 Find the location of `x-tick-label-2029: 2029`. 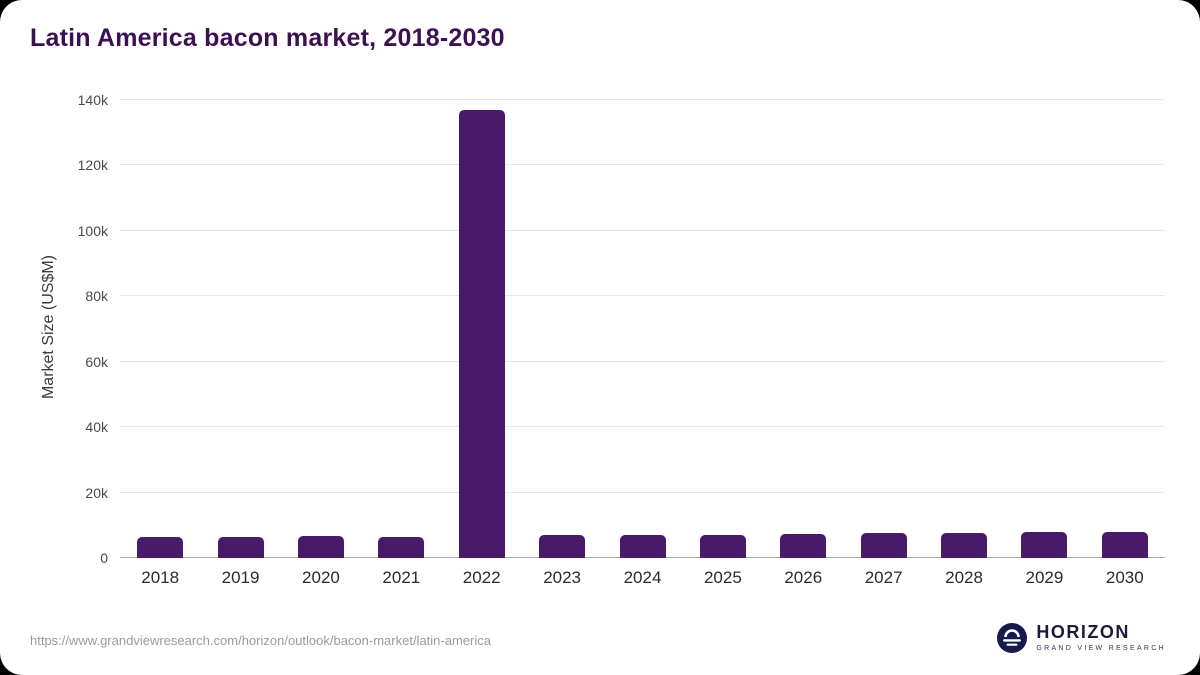

x-tick-label-2029: 2029 is located at coordinates (1044, 577).